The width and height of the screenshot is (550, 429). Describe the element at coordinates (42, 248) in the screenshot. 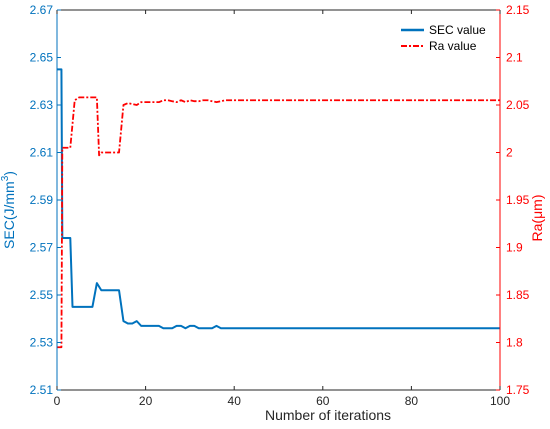

I see `left-y-tick-label: 2.57` at that location.